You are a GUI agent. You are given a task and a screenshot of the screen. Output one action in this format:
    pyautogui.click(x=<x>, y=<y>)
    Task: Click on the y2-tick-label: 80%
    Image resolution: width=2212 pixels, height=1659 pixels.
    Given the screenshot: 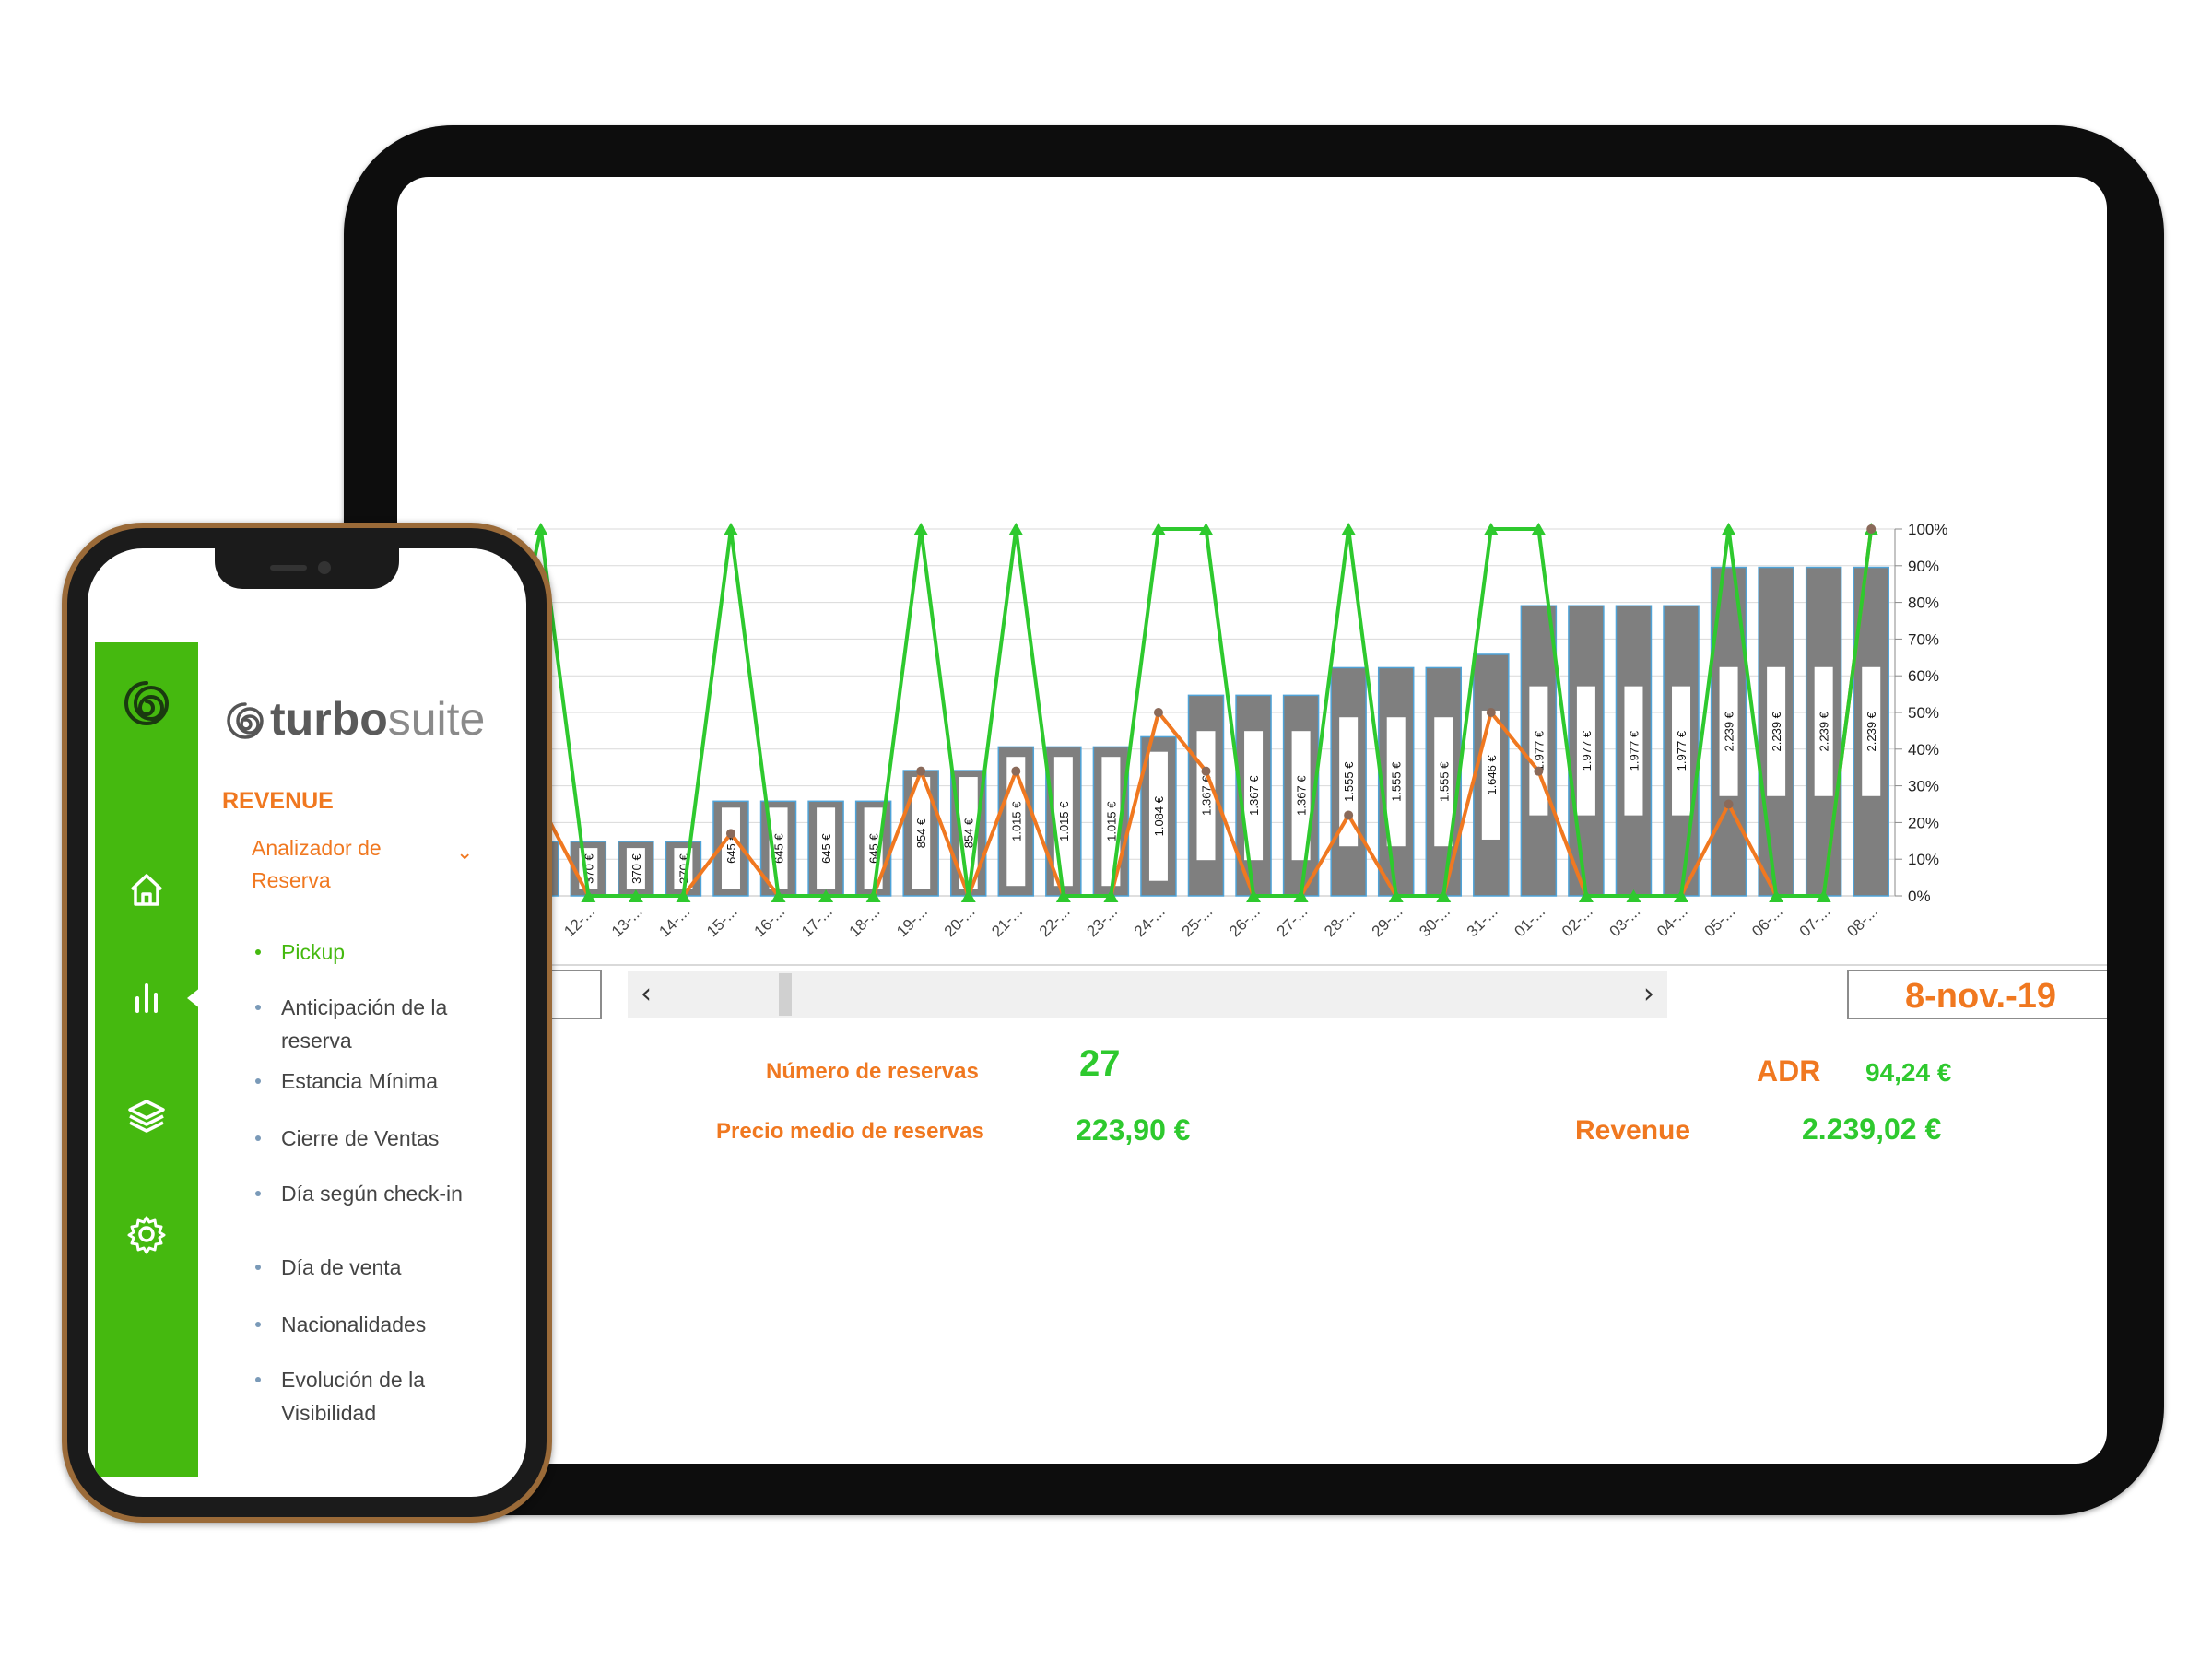 What is the action you would take?
    pyautogui.click(x=1923, y=603)
    